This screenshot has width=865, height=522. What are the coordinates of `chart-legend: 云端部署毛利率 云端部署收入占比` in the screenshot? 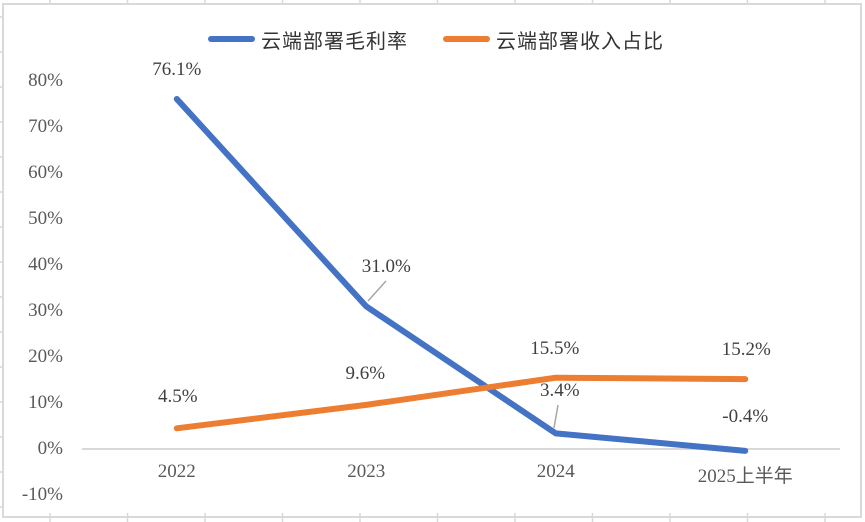 It's located at (432, 39).